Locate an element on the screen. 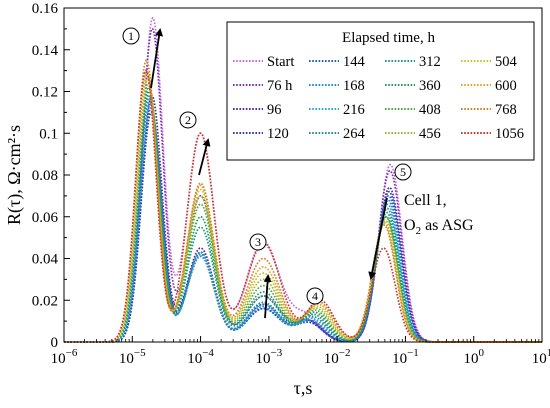  legend-entry-label: 504 is located at coordinates (506, 62).